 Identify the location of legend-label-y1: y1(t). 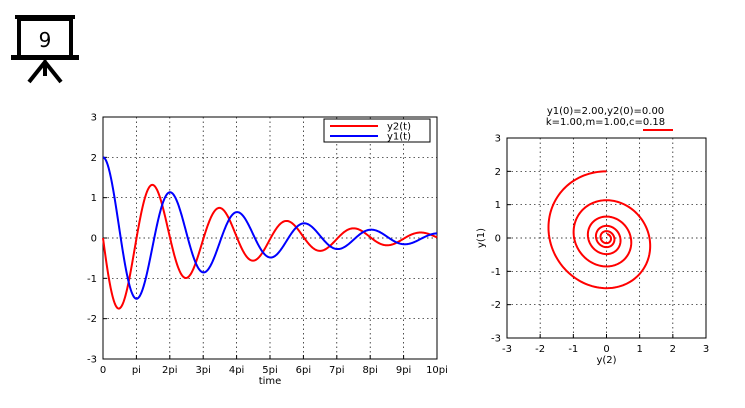
(399, 137).